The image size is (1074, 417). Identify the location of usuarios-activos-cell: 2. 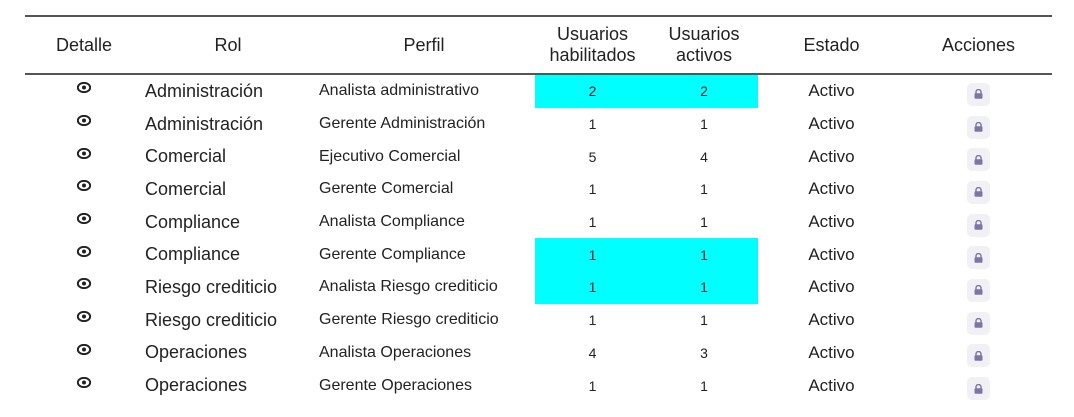
(704, 91).